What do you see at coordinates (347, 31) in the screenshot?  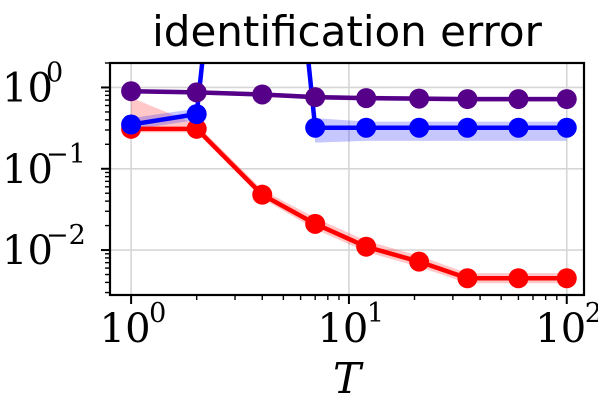 I see `chart-title: identification error` at bounding box center [347, 31].